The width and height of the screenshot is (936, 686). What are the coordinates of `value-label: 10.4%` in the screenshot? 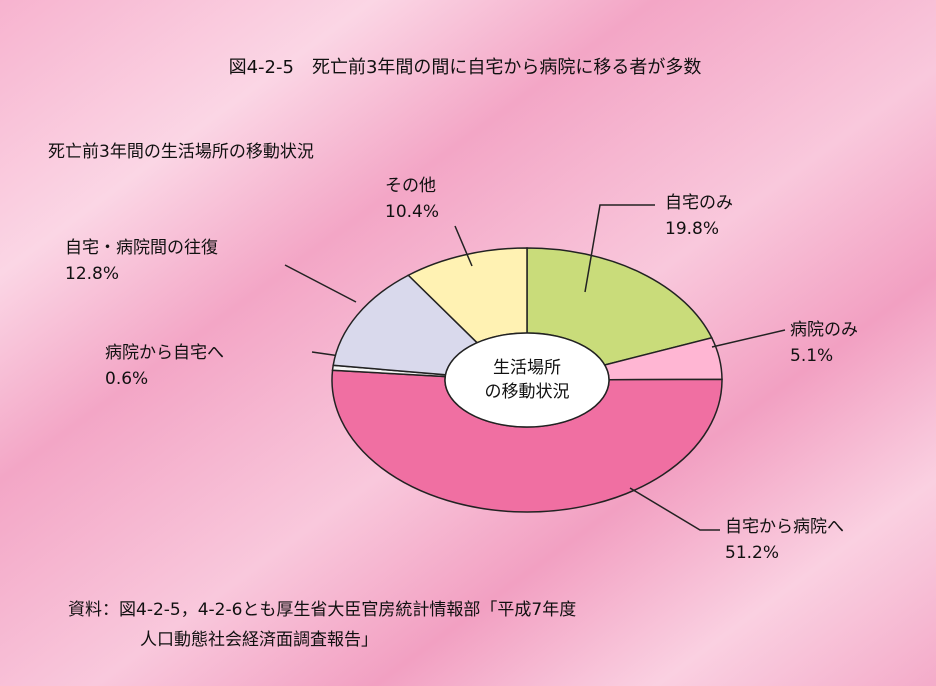 It's located at (412, 212).